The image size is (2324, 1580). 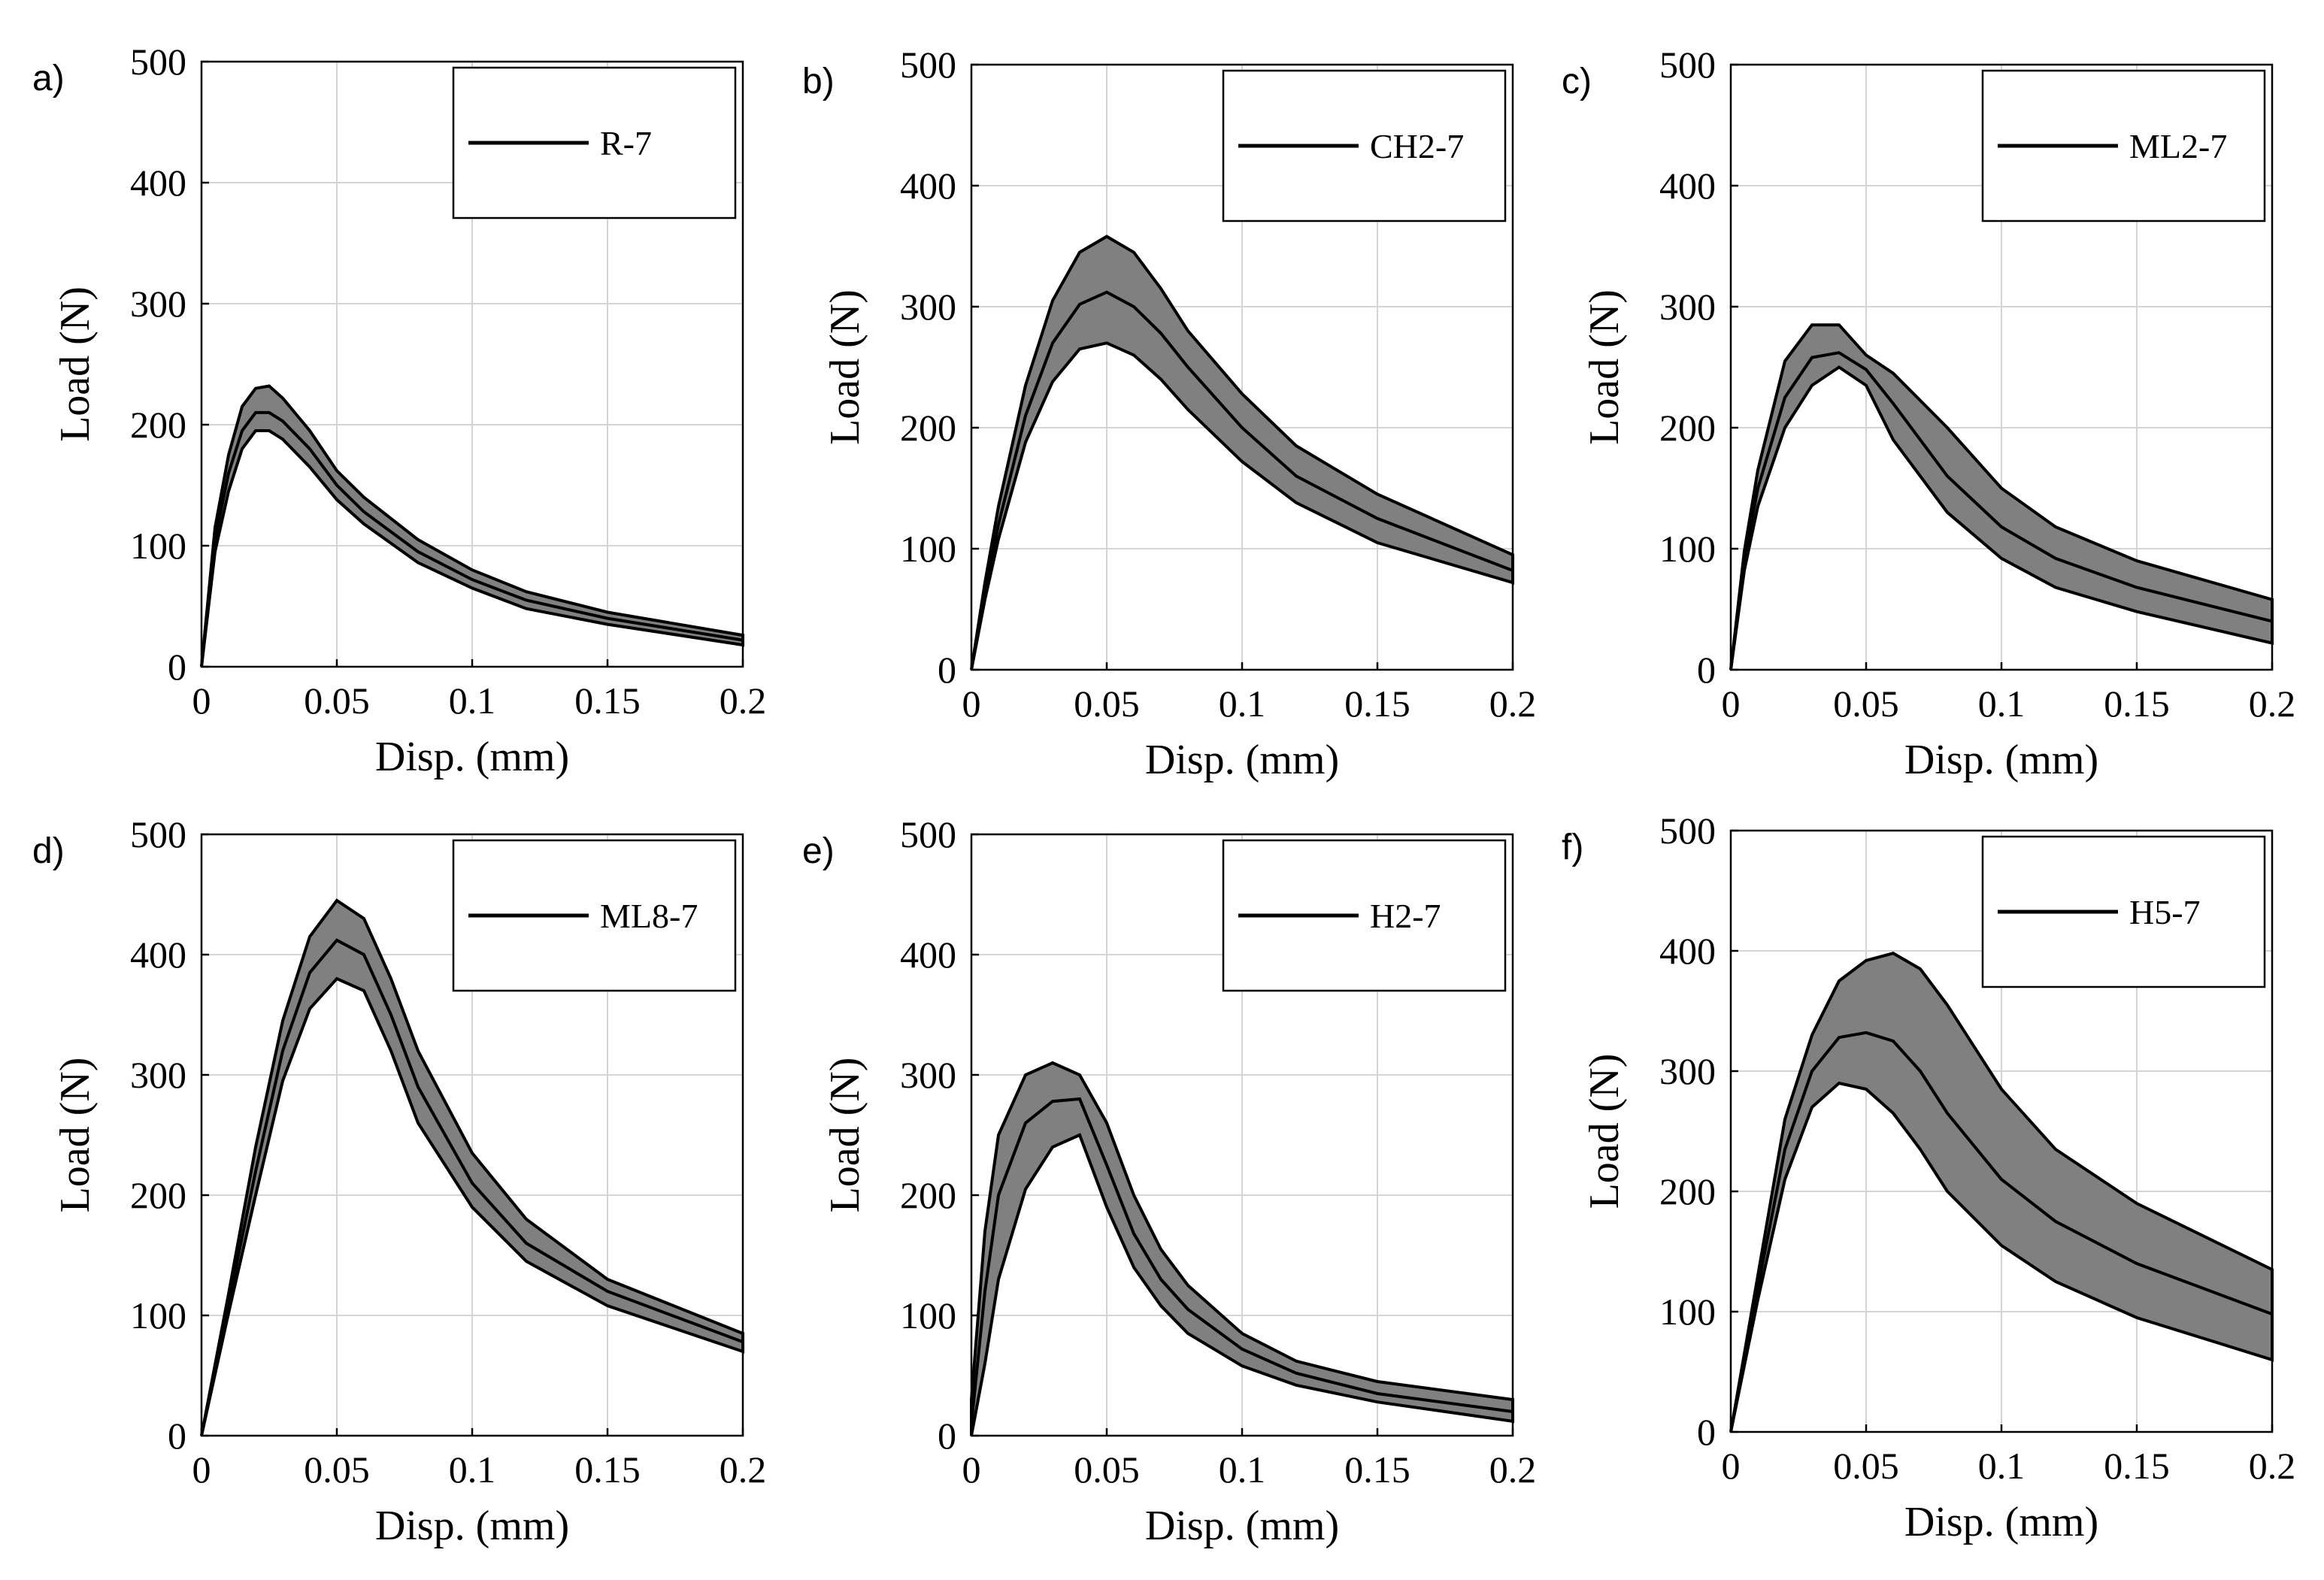 What do you see at coordinates (818, 851) in the screenshot?
I see `panel-letter: e)` at bounding box center [818, 851].